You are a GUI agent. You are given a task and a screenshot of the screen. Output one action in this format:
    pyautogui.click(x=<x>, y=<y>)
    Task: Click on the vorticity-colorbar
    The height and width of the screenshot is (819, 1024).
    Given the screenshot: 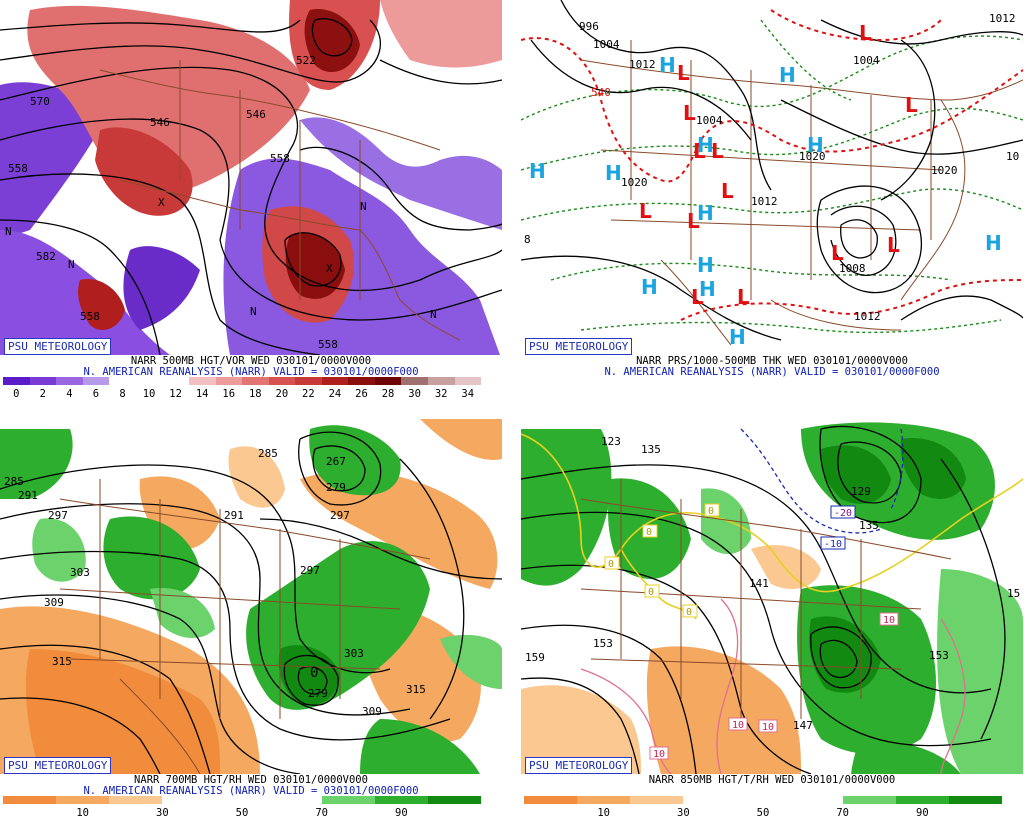 What is the action you would take?
    pyautogui.click(x=242, y=381)
    